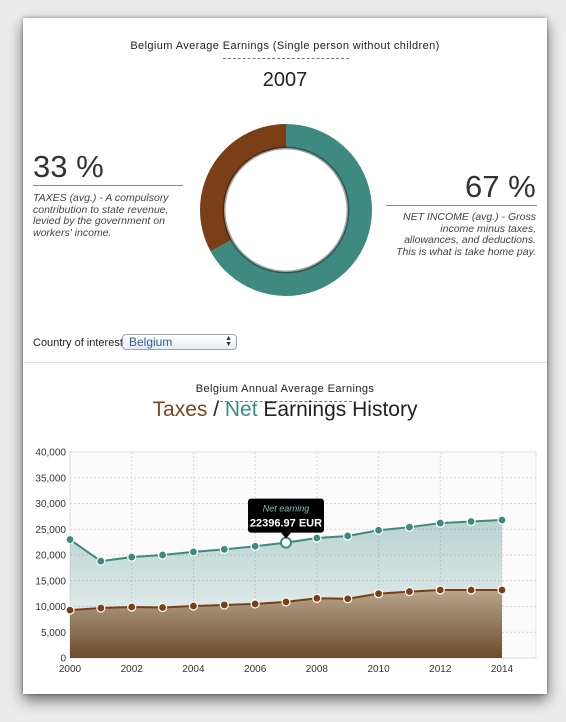  I want to click on title-divider, so click(286, 58).